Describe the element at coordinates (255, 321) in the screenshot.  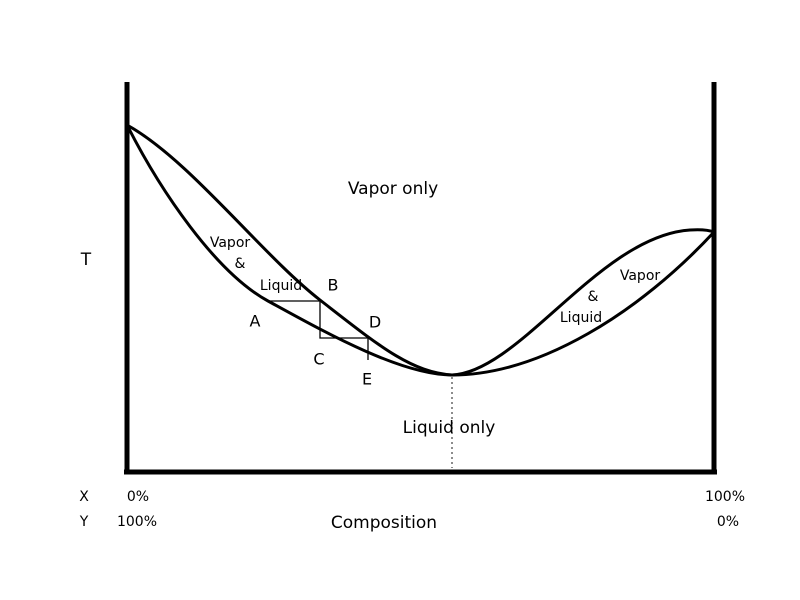
I see `point-label: A` at that location.